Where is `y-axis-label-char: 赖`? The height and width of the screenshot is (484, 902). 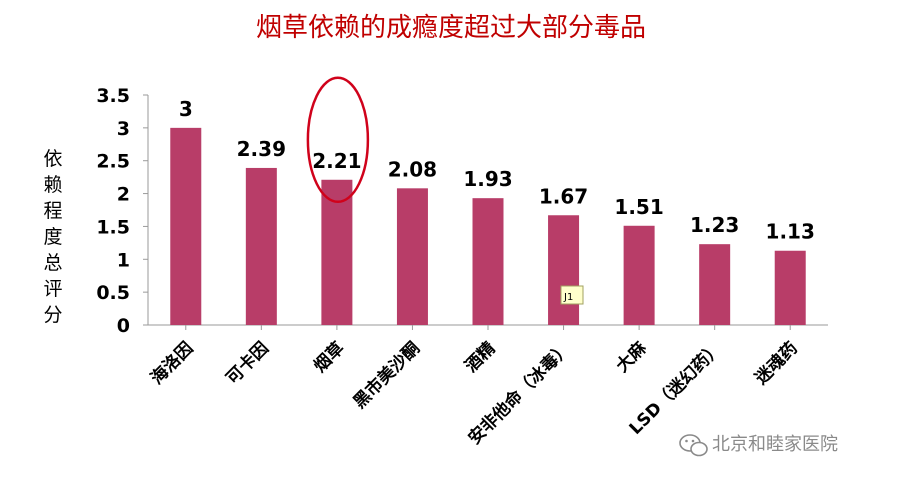
y-axis-label-char: 赖 is located at coordinates (52, 185).